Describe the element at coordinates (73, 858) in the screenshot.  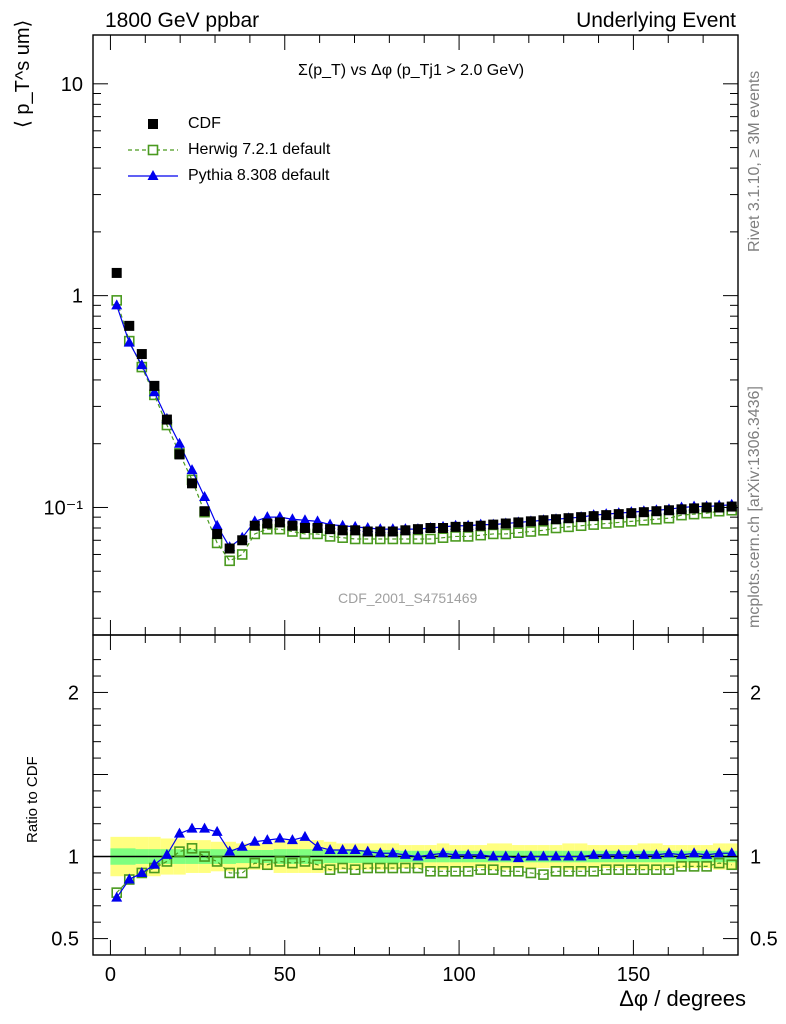
I see `ratio-y-tick-label: 1` at that location.